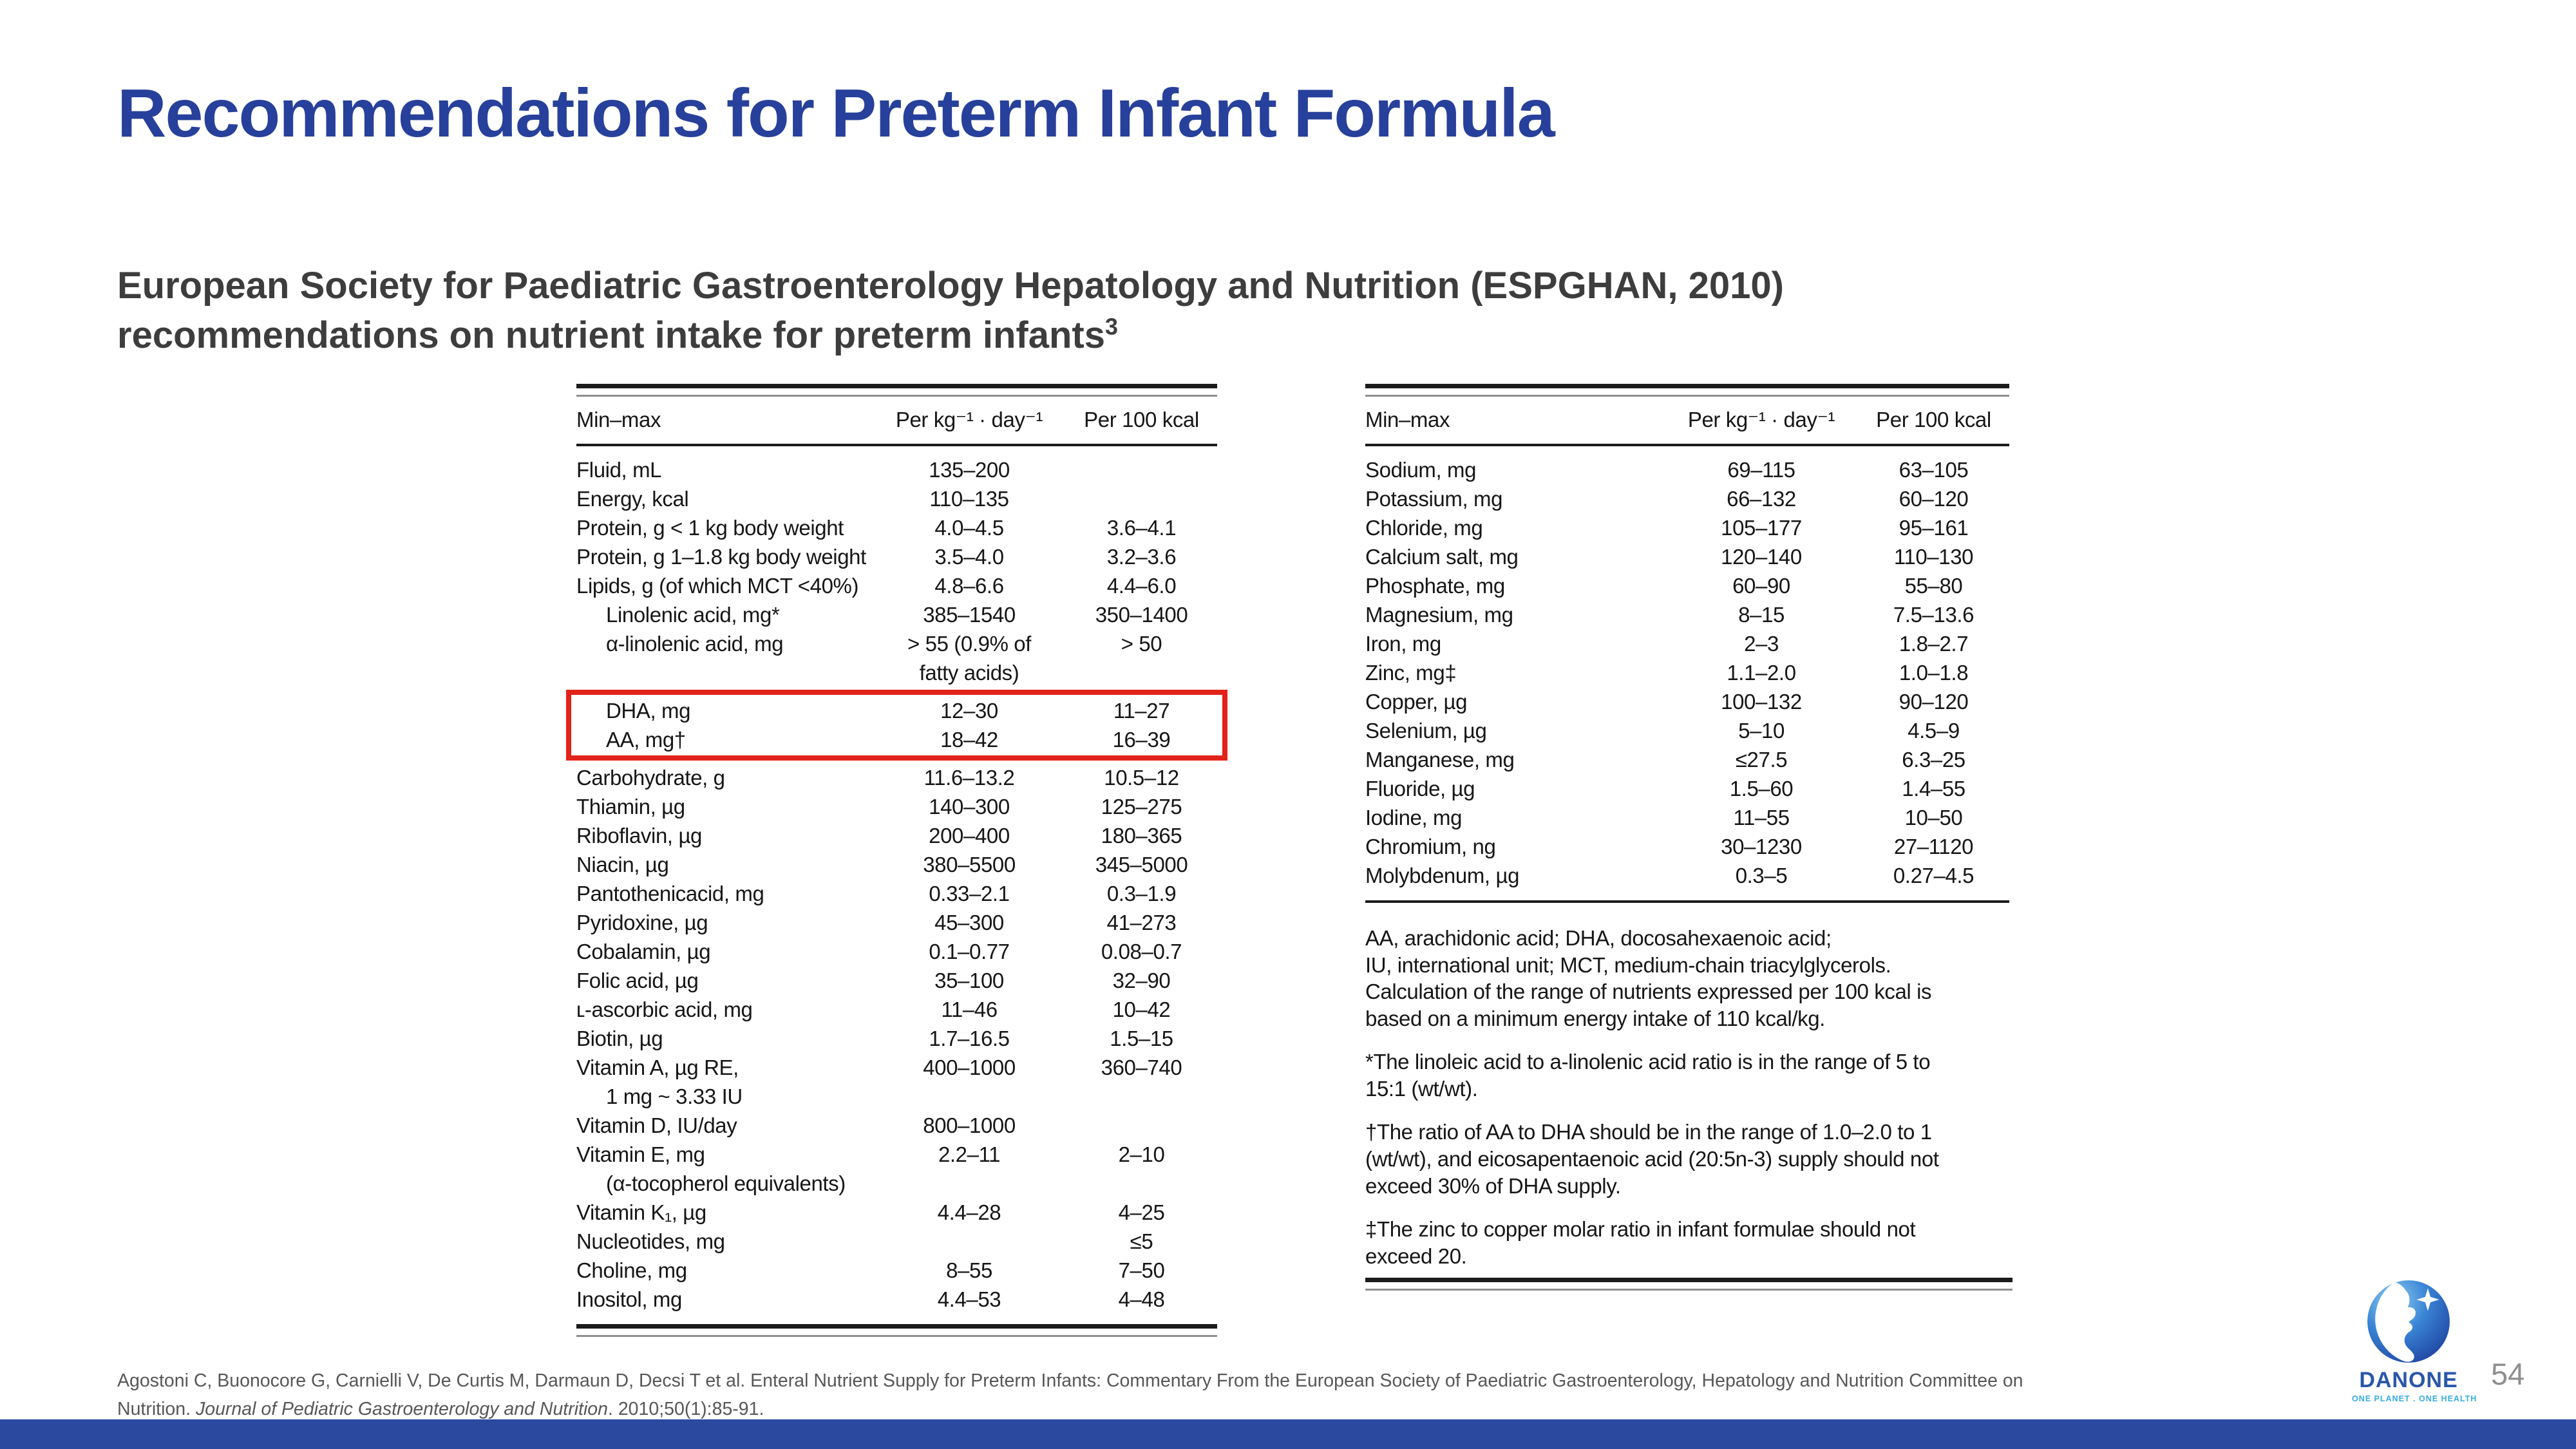  Describe the element at coordinates (1687, 730) in the screenshot. I see `table-row: Selenium, µg 5–10 4.5–9` at that location.